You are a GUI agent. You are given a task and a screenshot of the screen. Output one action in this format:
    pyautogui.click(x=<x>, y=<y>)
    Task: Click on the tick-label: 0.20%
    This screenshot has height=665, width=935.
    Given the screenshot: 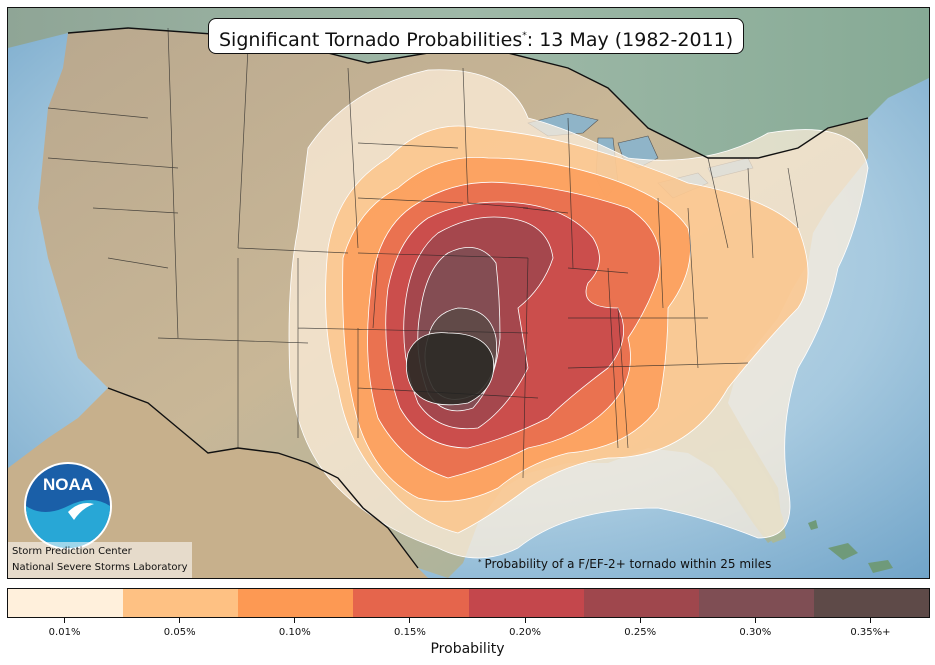 What is the action you would take?
    pyautogui.click(x=525, y=632)
    